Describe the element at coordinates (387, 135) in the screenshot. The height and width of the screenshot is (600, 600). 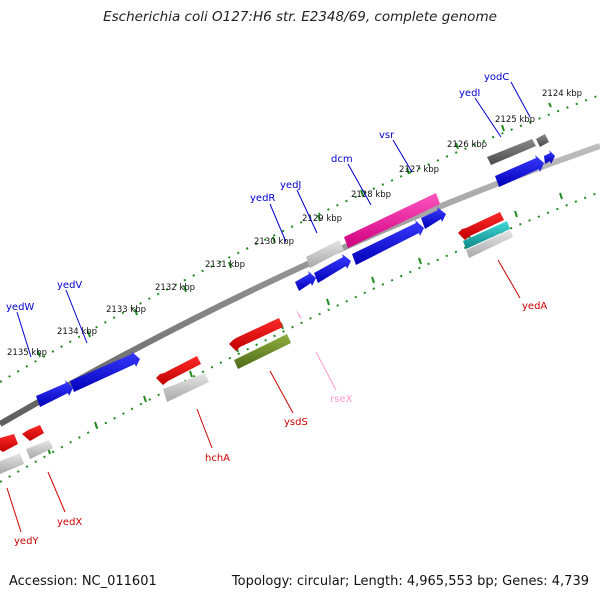
I see `gene-label-vsr: vsr` at that location.